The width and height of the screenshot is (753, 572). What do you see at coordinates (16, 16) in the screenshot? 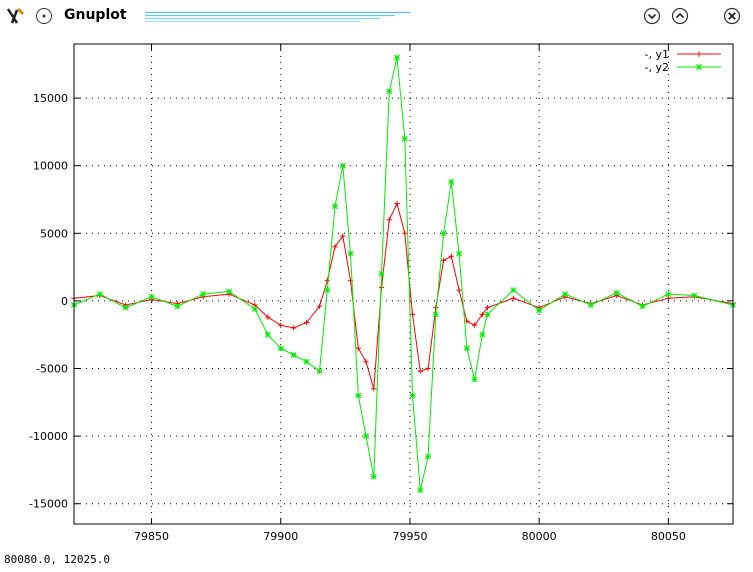
I see `gnuplot-app-icon` at bounding box center [16, 16].